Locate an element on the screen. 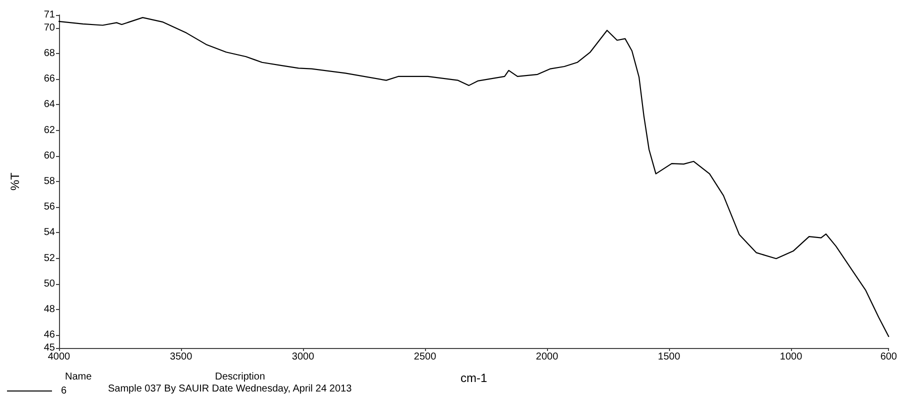 The width and height of the screenshot is (900, 403). y-tick-label: 66 is located at coordinates (50, 79).